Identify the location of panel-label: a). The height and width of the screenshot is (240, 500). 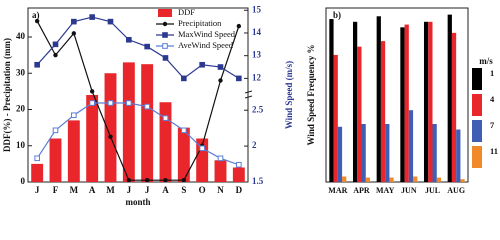
(36, 15).